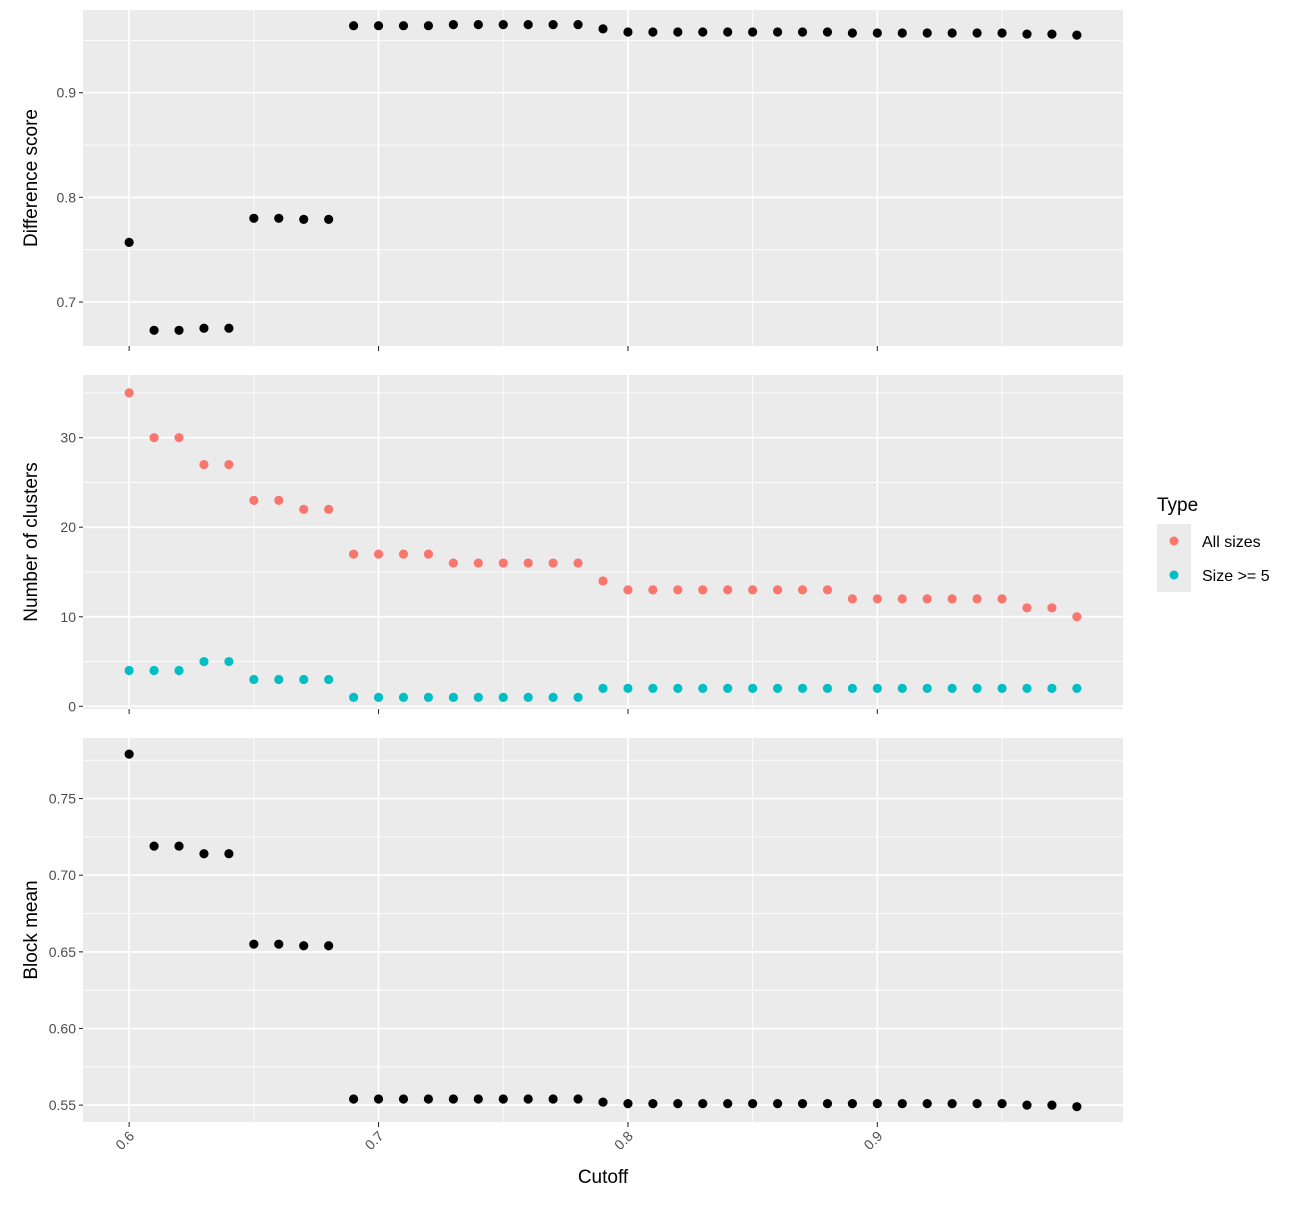 This screenshot has width=1300, height=1205. I want to click on y-tick-label: 10, so click(68, 617).